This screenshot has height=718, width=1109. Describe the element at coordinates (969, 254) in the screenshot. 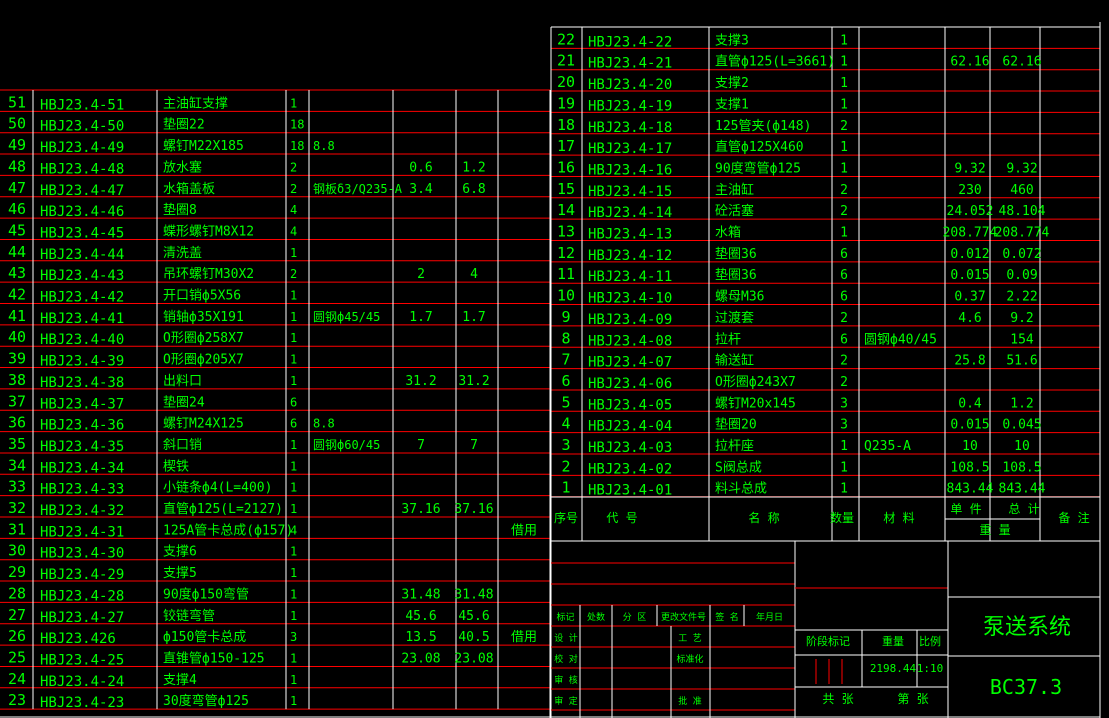

I see `row-single-weight: 0.012` at that location.